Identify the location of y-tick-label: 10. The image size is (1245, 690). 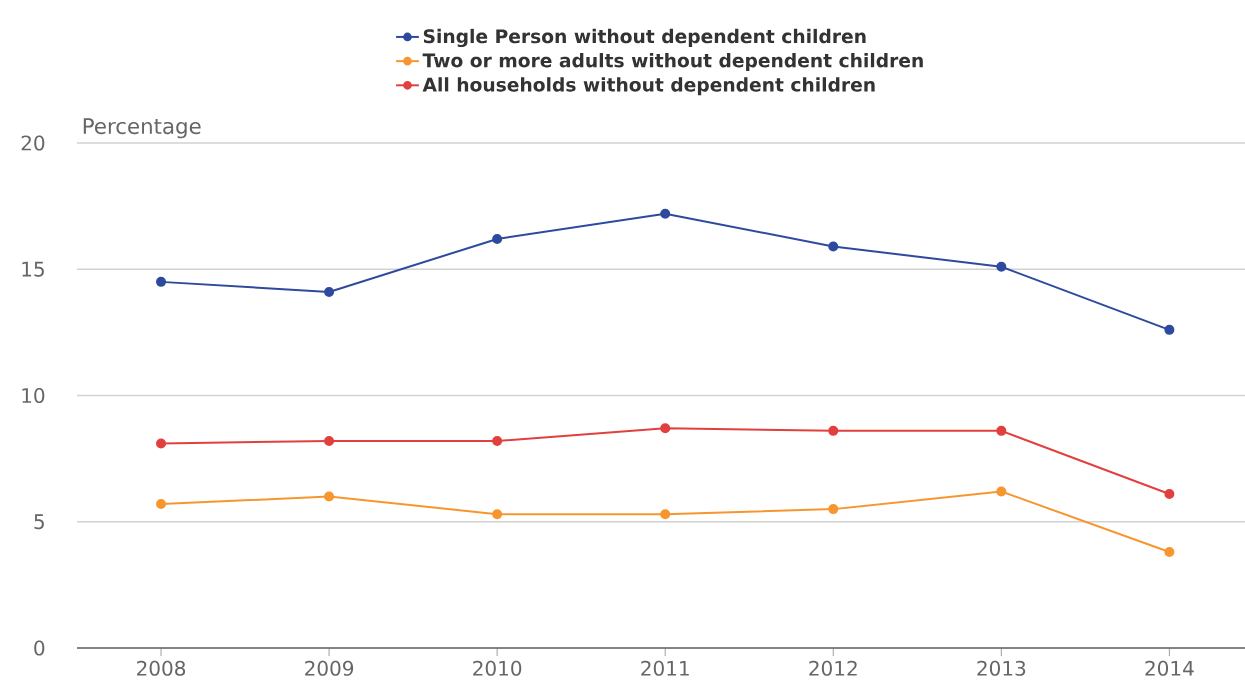
(33, 395).